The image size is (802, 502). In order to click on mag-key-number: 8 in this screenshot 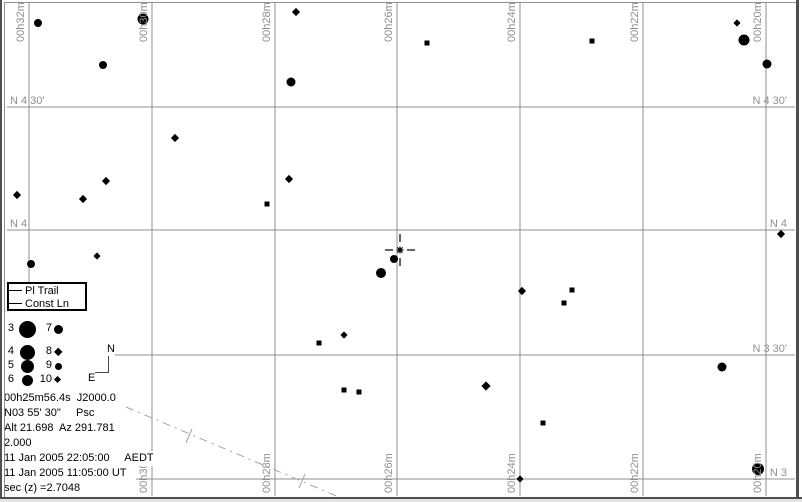, I will do `click(48, 351)`.